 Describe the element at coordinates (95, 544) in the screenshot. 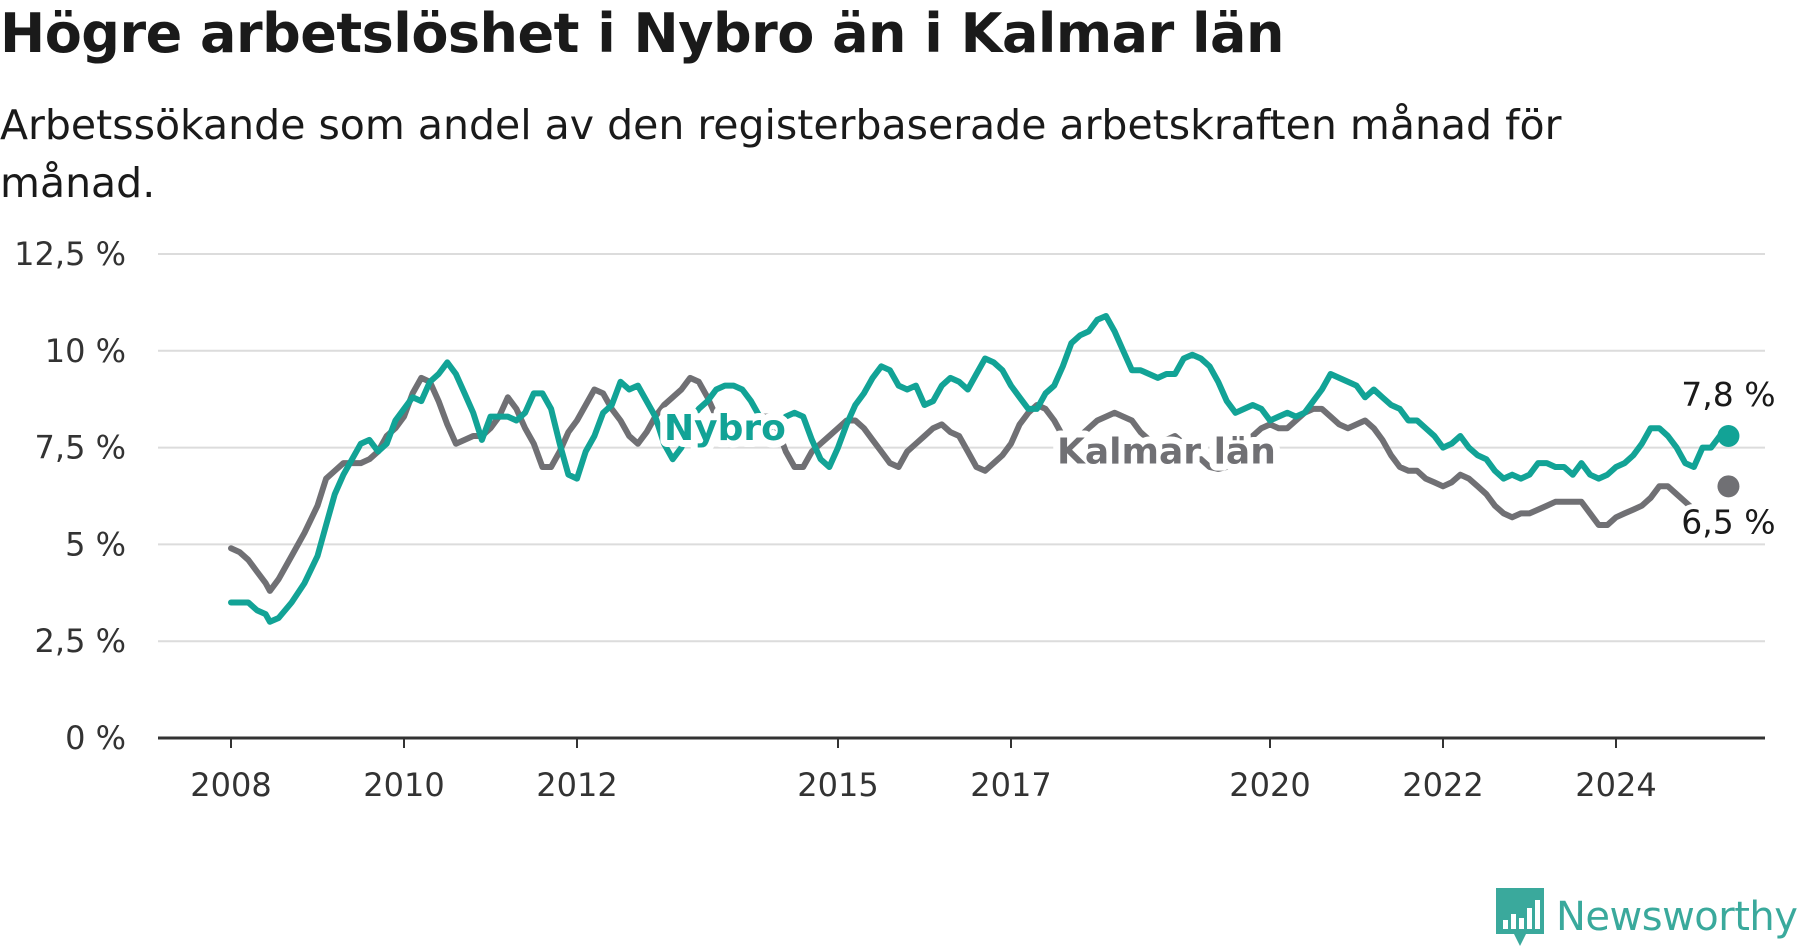

I see `y-tick-label: 5 %` at that location.